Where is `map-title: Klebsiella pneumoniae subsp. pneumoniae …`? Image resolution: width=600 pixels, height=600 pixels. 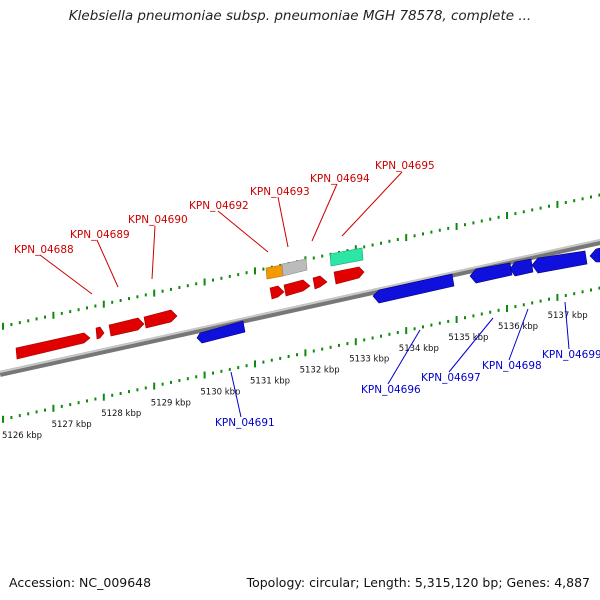
map-title: Klebsiella pneumoniae subsp. pneumoniae … is located at coordinates (300, 16).